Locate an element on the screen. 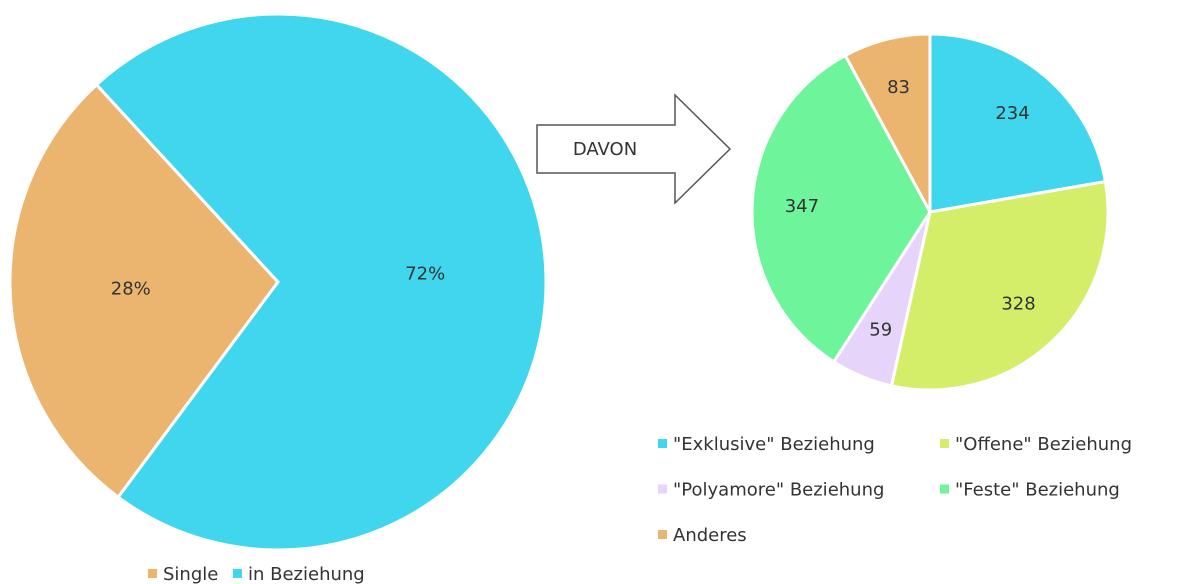 Image resolution: width=1181 pixels, height=584 pixels. slice-label: 234 is located at coordinates (1012, 113).